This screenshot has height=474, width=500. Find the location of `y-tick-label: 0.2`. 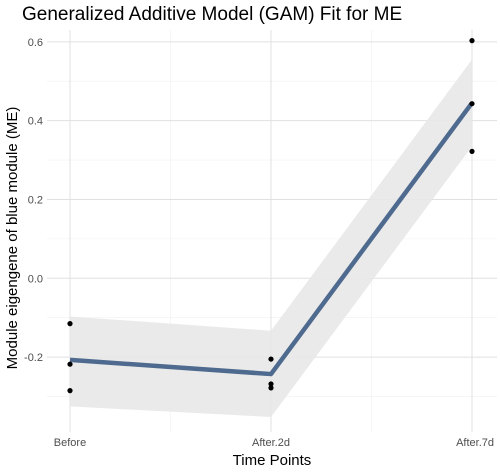

y-tick-label: 0.2 is located at coordinates (35, 200).